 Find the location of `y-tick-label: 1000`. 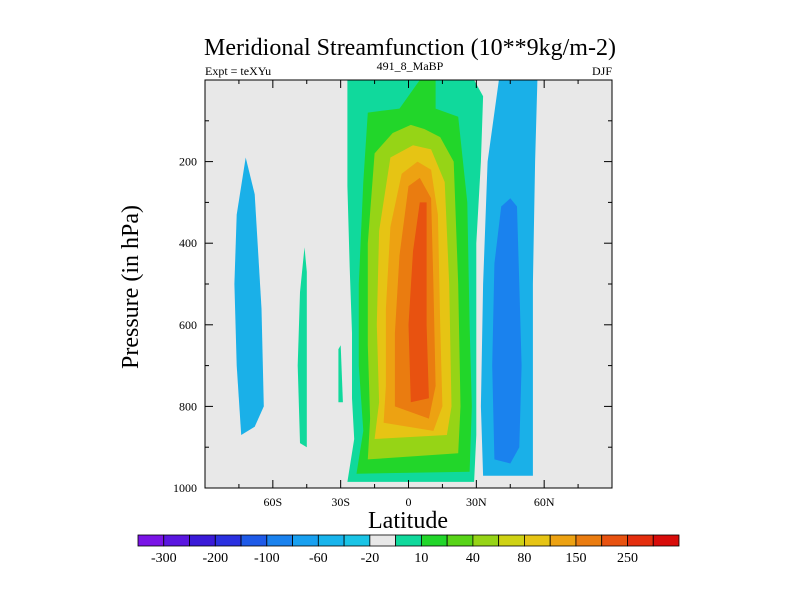

y-tick-label: 1000 is located at coordinates (185, 488).